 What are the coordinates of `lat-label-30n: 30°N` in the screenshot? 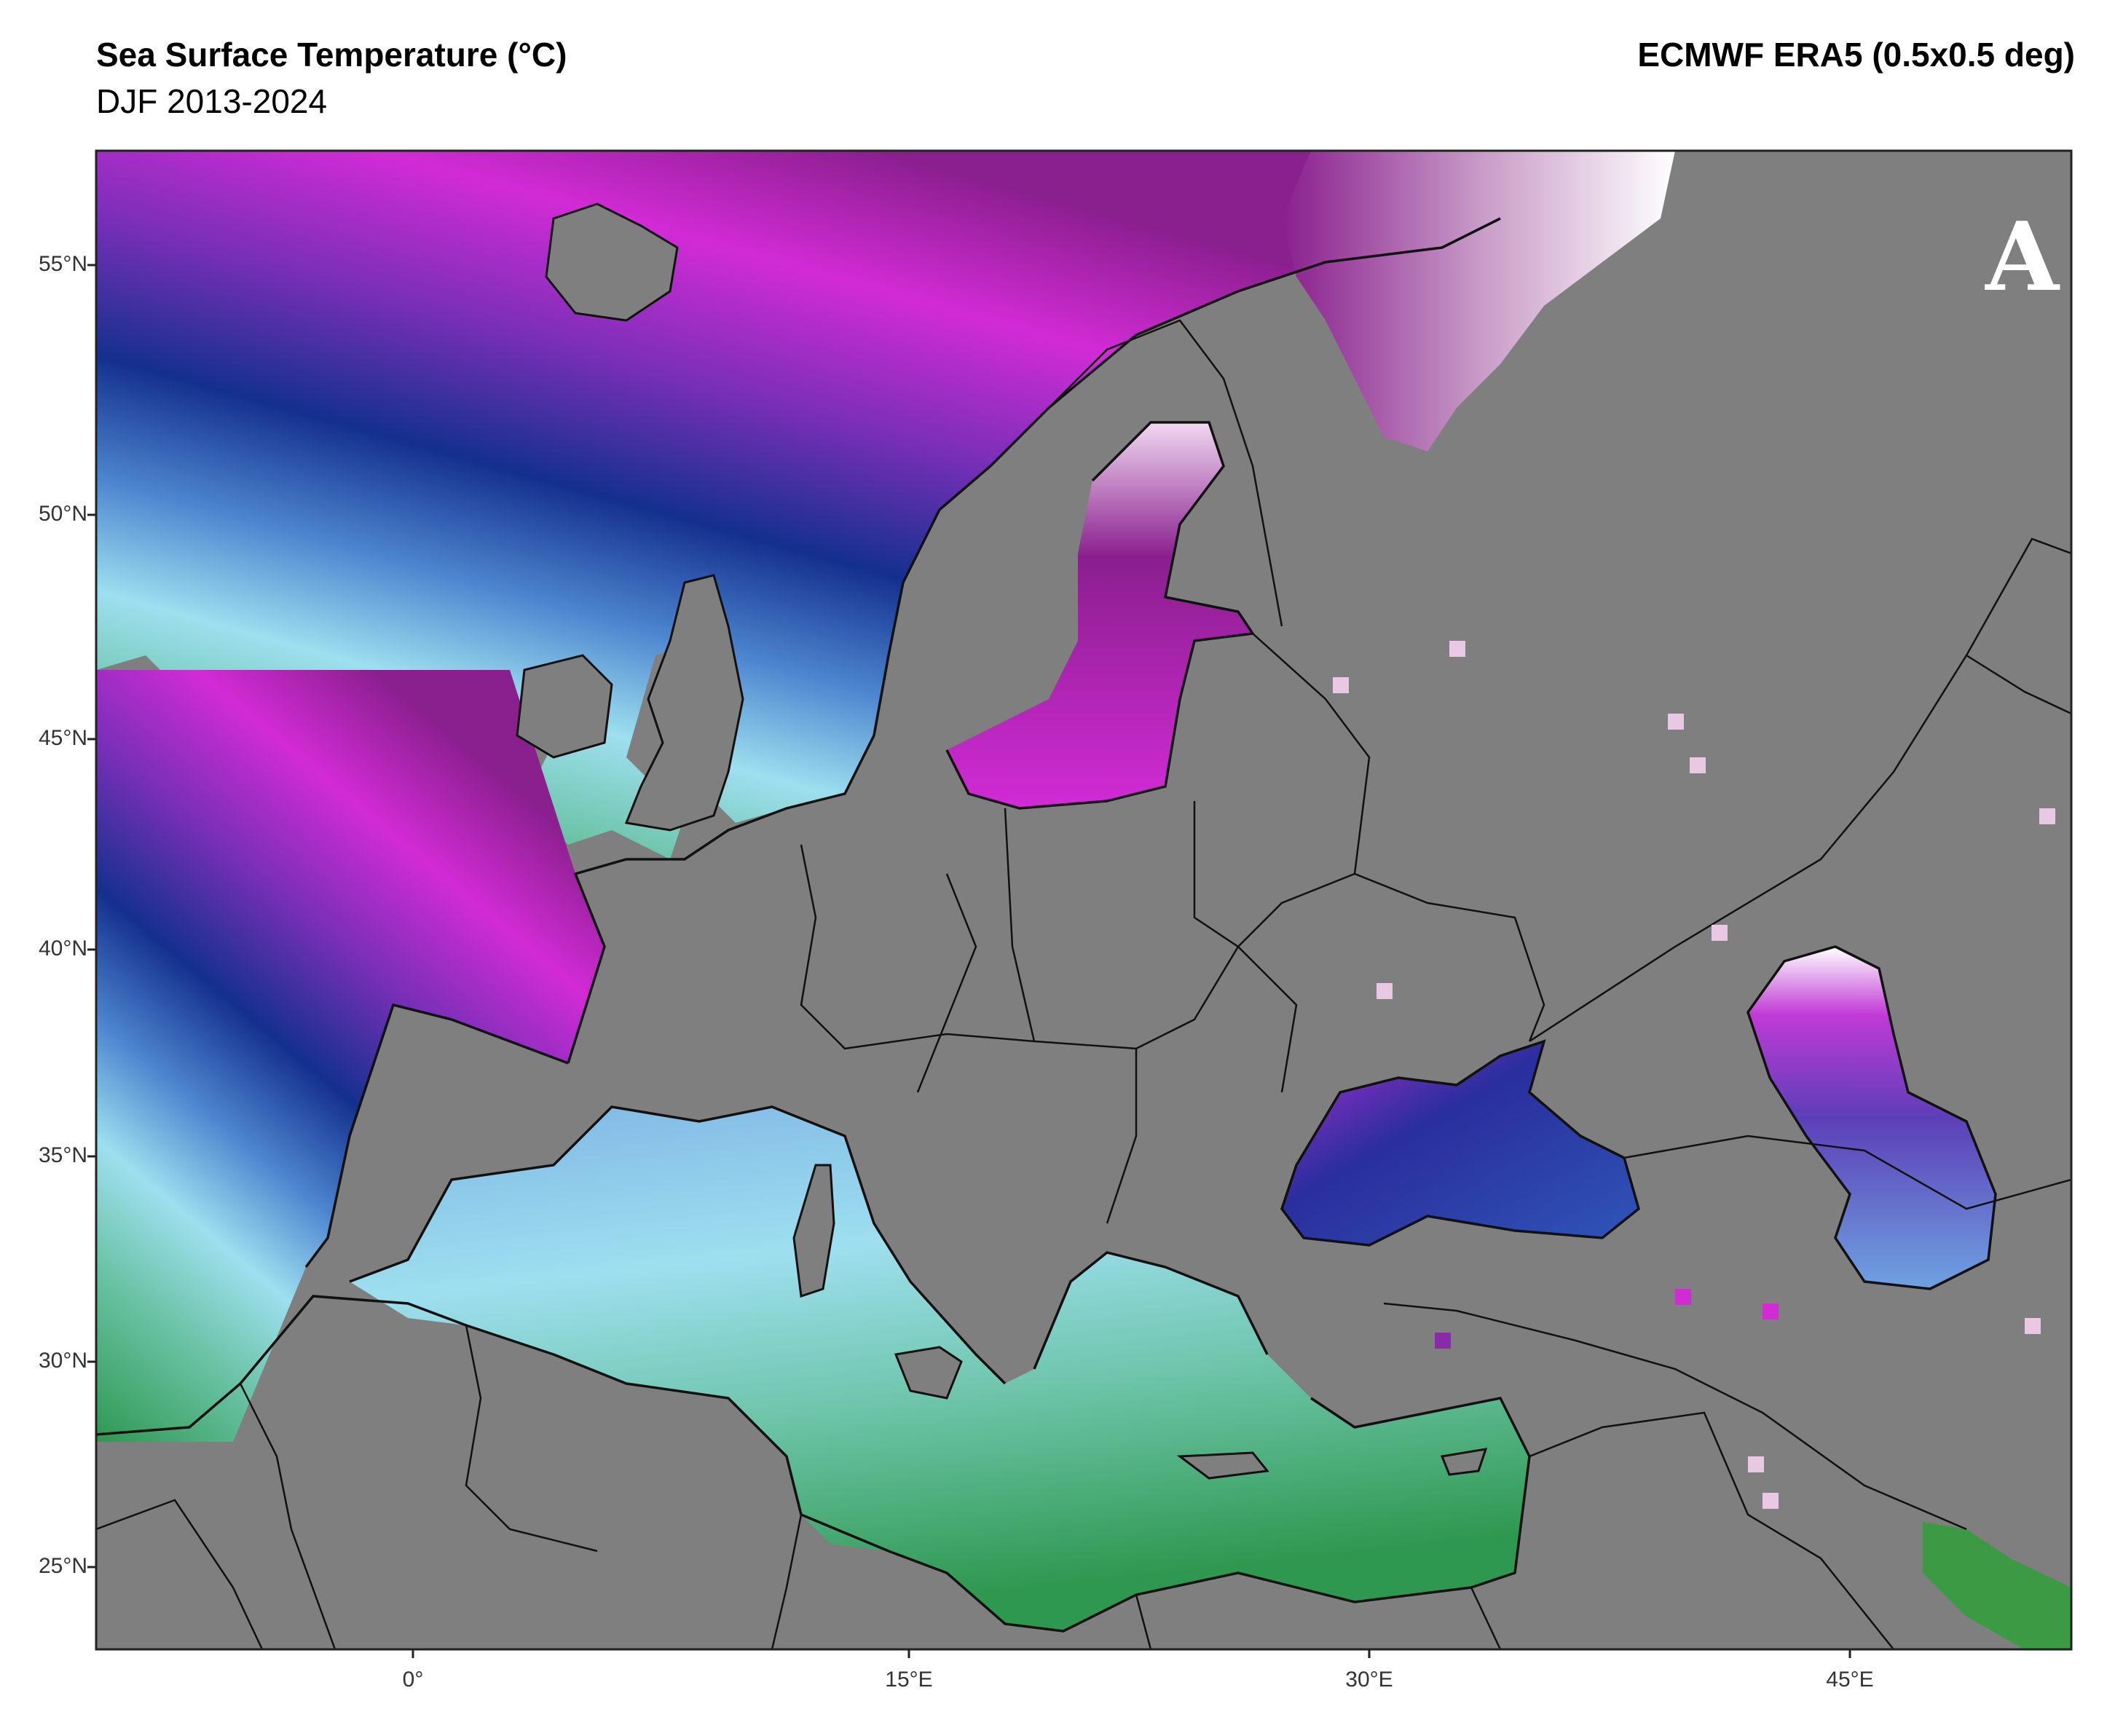 It's located at (63, 1361).